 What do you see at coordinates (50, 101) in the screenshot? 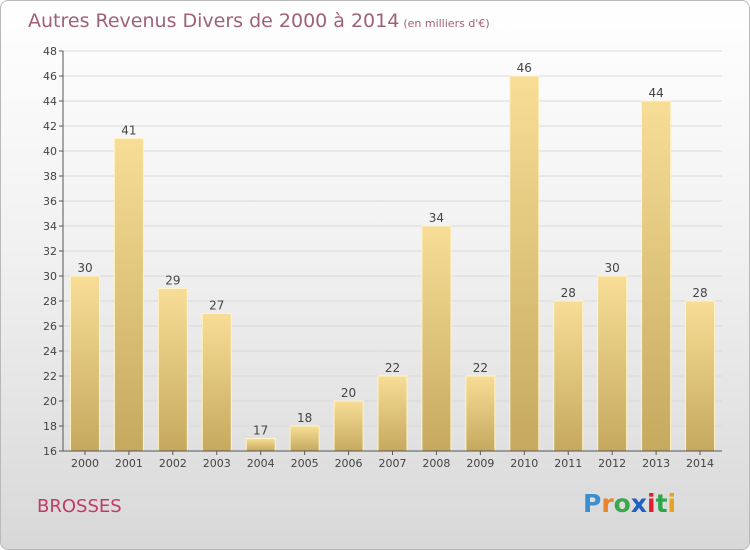
I see `y-tick-label: 44` at bounding box center [50, 101].